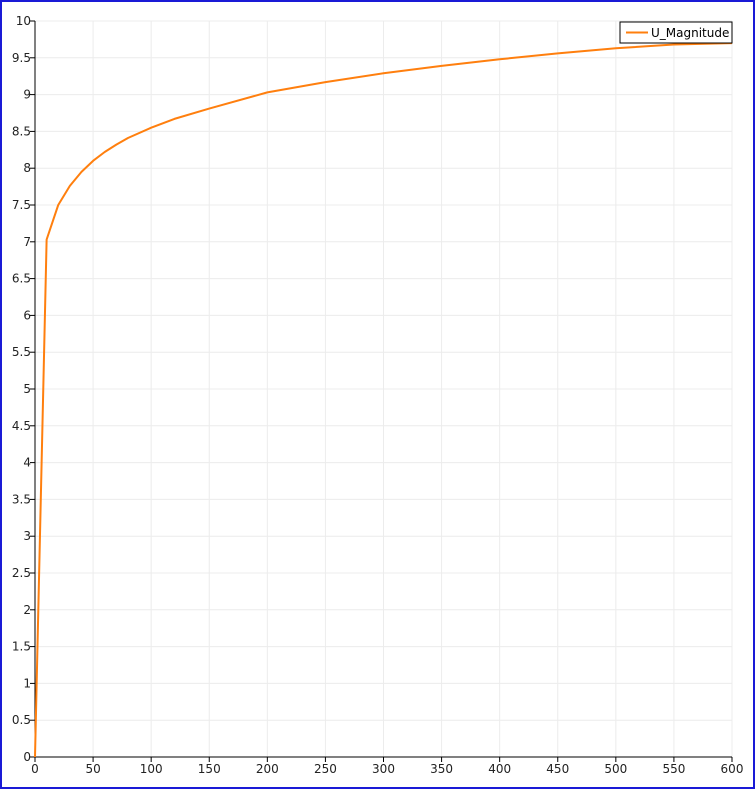 Image resolution: width=755 pixels, height=789 pixels. I want to click on y-tick-label: 4.5, so click(21, 426).